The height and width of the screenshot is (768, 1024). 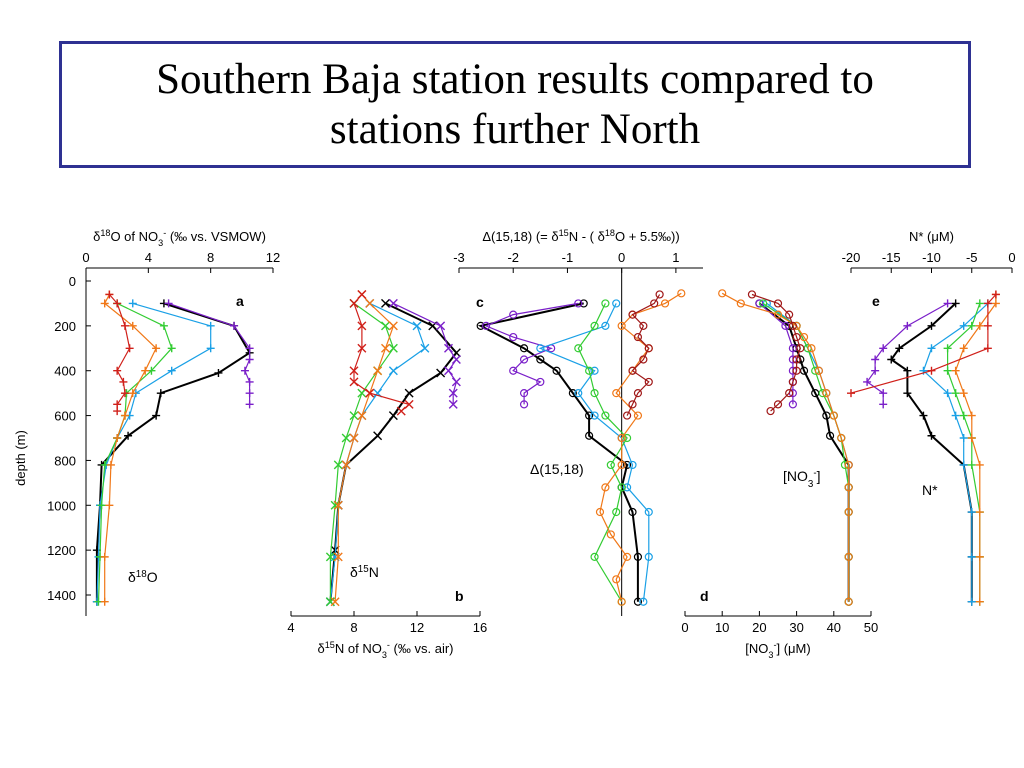 I want to click on tick-label-x-b: 4, so click(x=290, y=627).